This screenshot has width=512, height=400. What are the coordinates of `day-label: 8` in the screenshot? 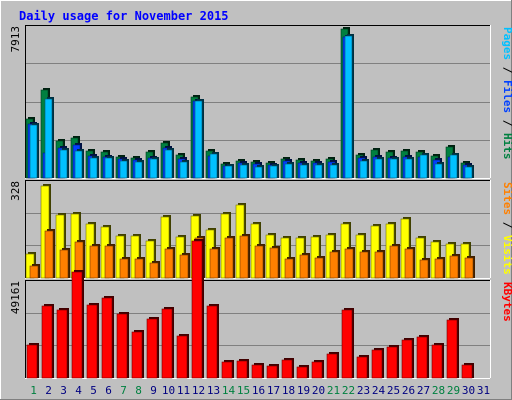 It's located at (138, 390).